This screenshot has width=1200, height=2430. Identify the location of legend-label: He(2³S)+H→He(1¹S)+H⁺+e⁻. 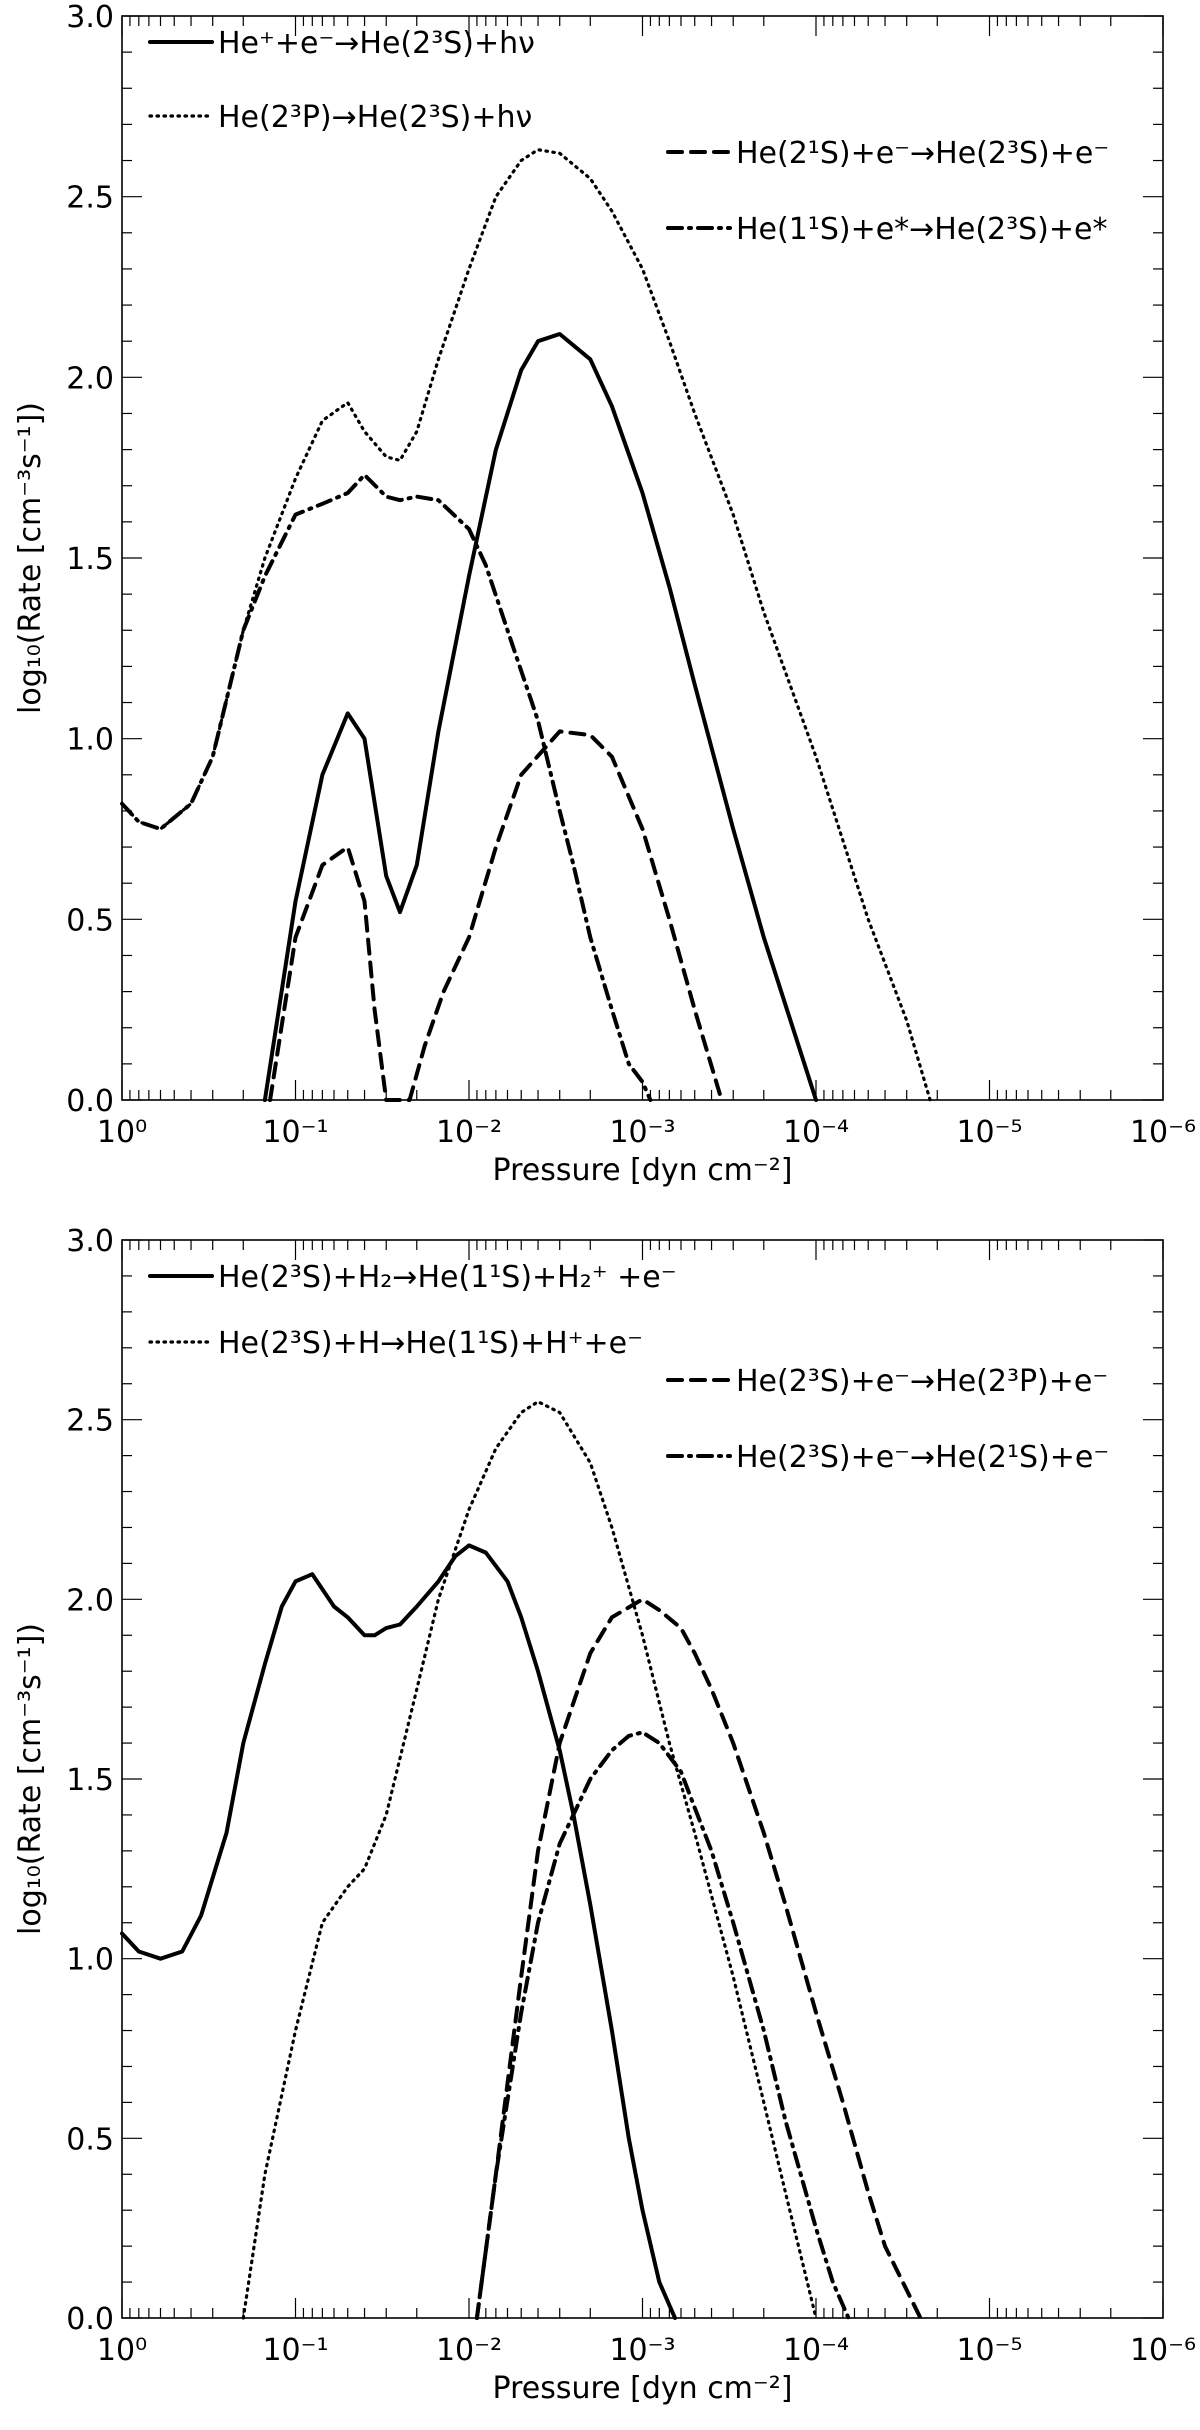
(430, 1343).